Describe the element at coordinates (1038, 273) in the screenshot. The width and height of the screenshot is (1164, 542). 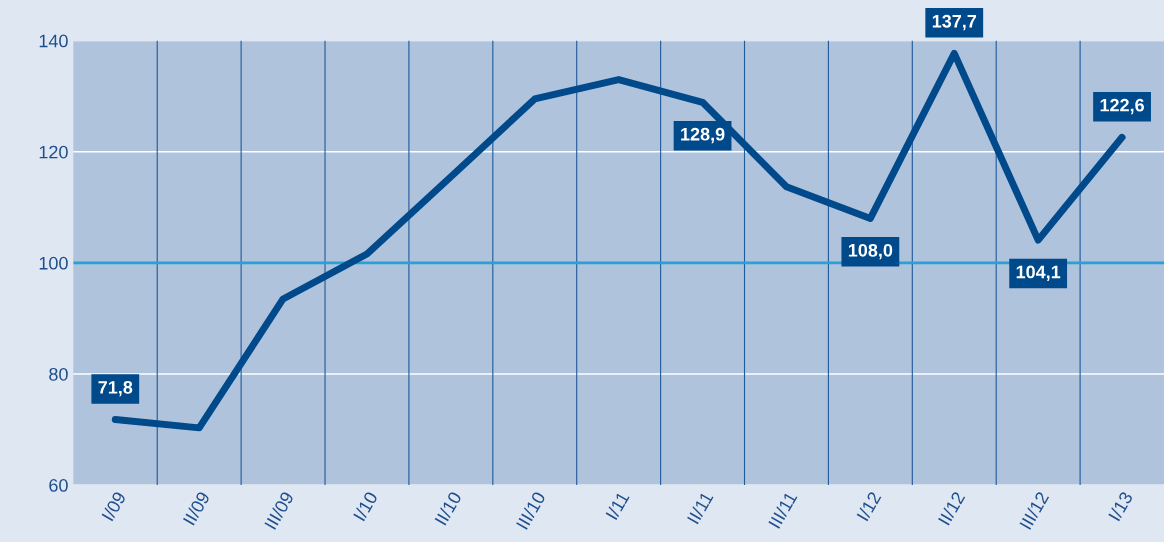
I see `data-label: 104,1` at that location.